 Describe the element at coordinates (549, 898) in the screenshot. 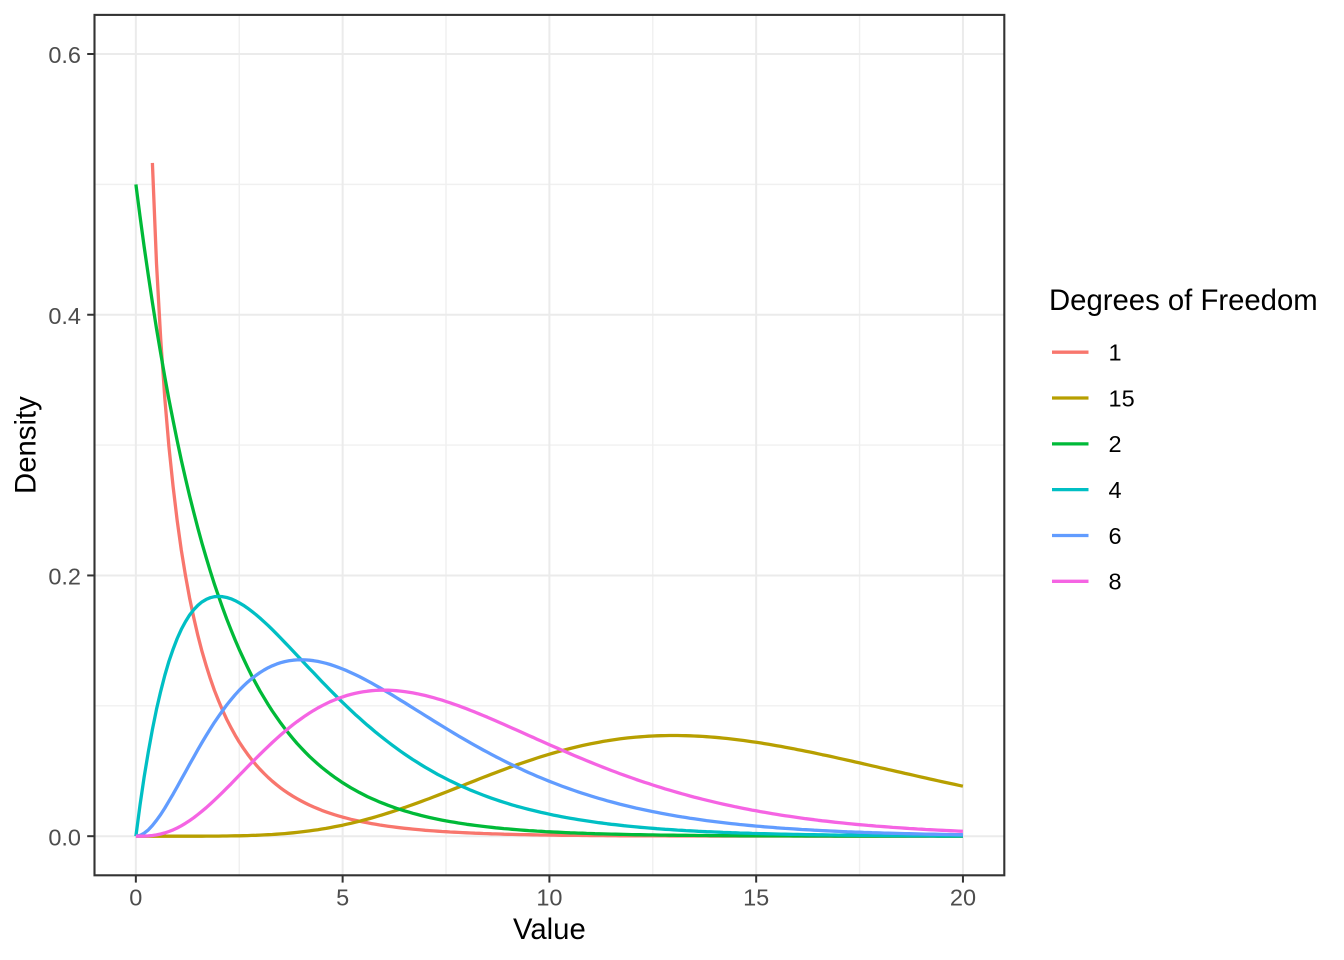

I see `svg-text: 10` at that location.